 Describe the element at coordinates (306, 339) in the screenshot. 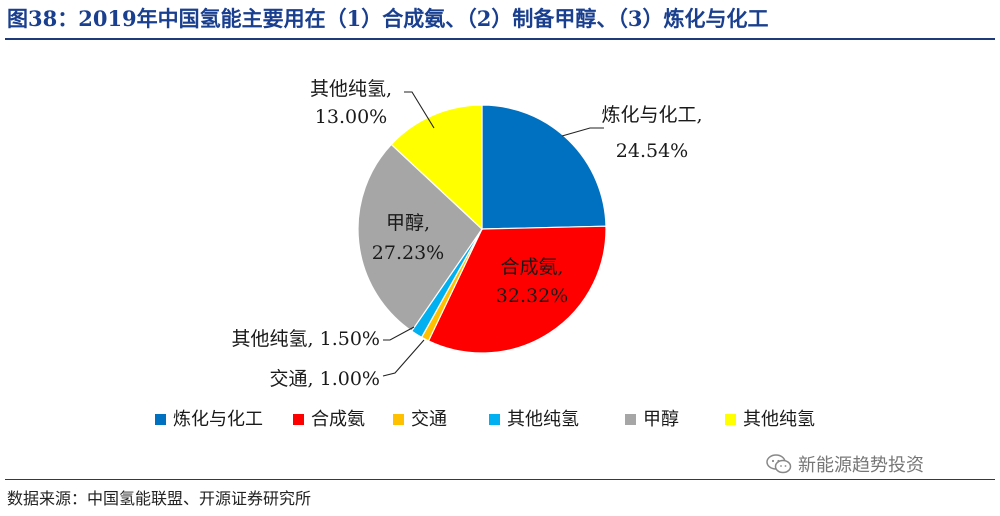

I see `slice-label: 其他纯氢, 1.50%` at that location.